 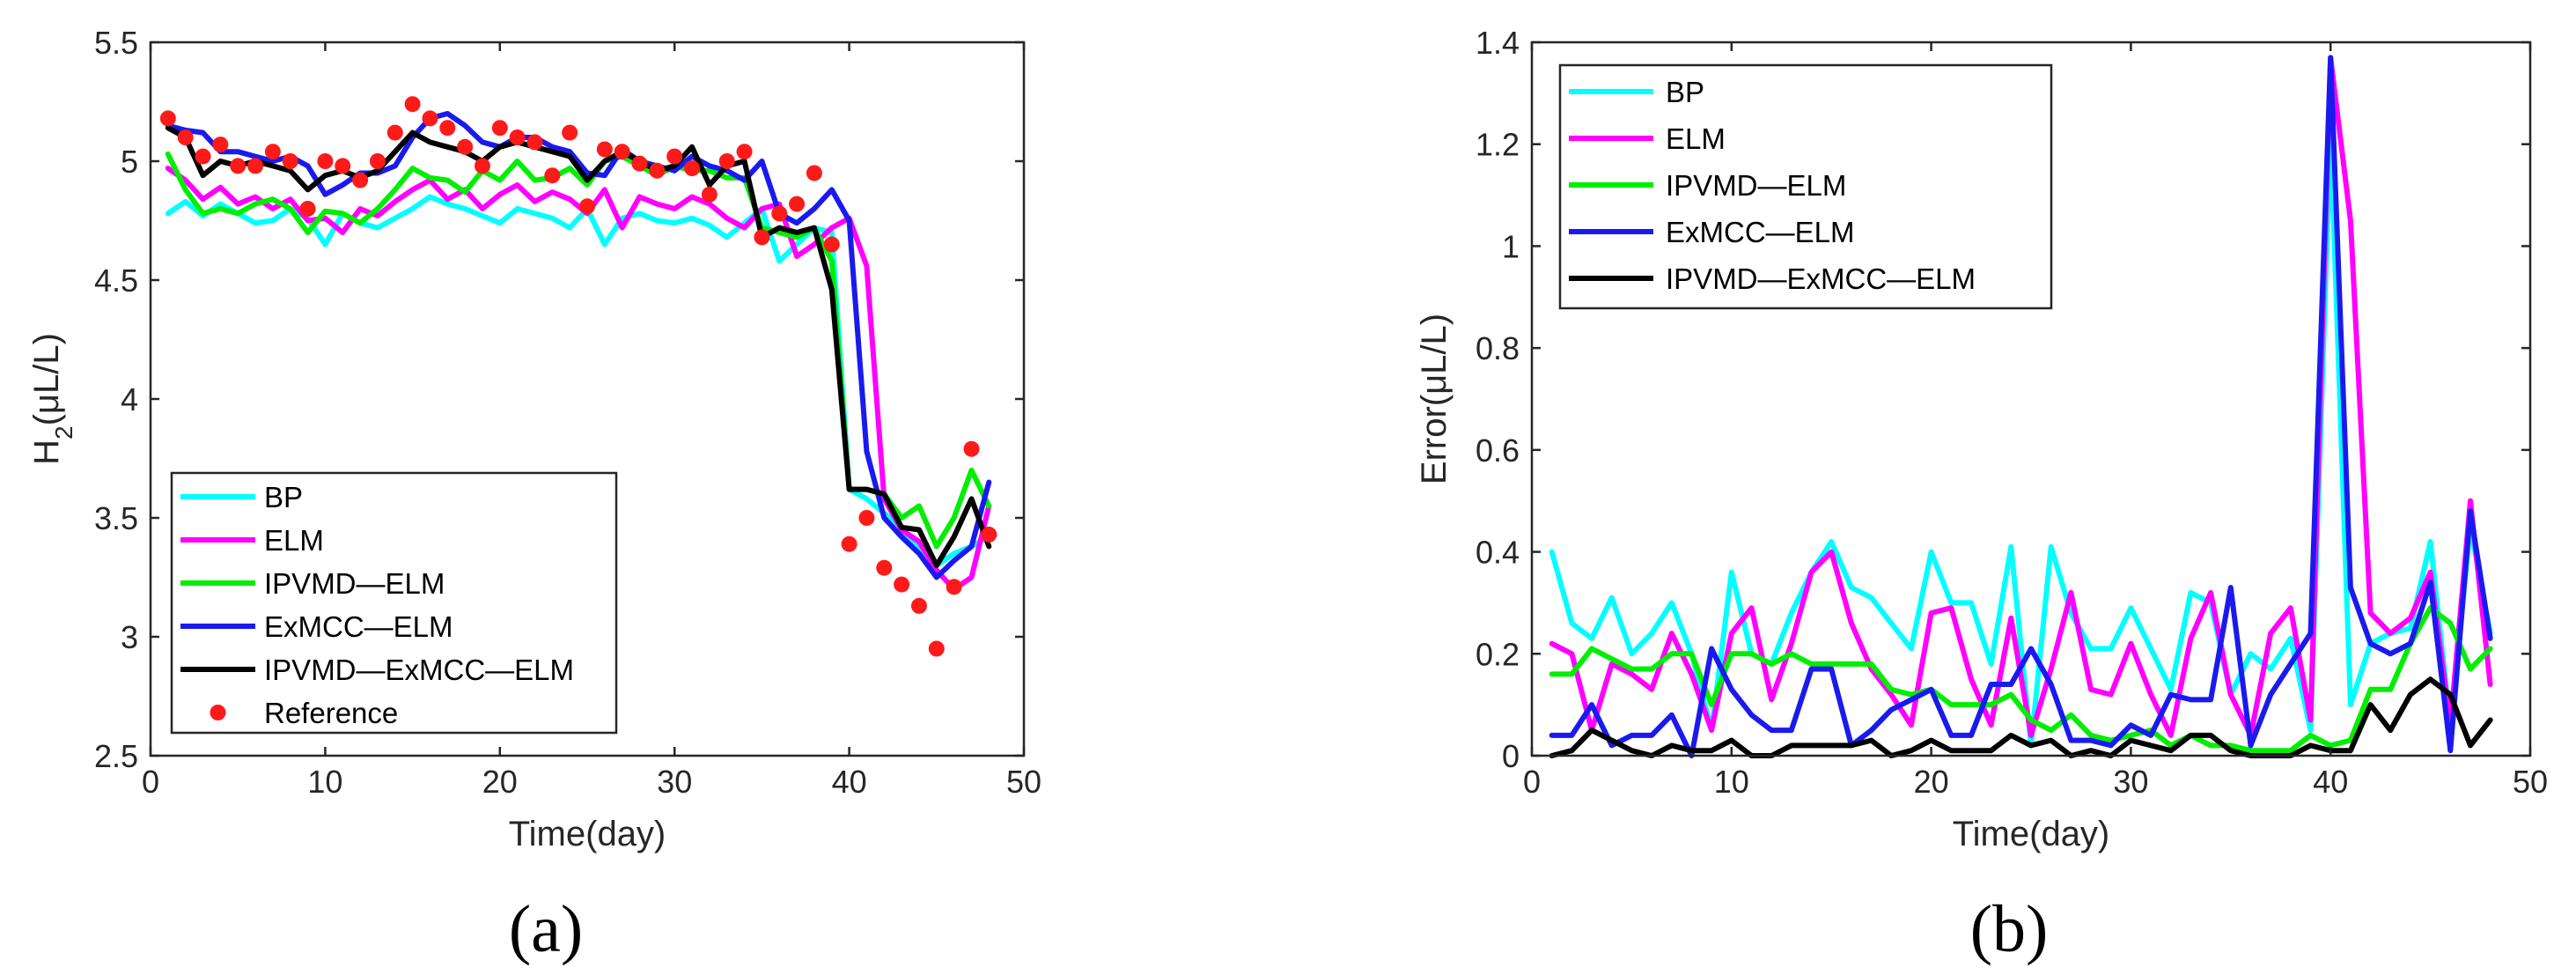 I want to click on chart-b-ytick-label: 0.8, so click(x=1498, y=348).